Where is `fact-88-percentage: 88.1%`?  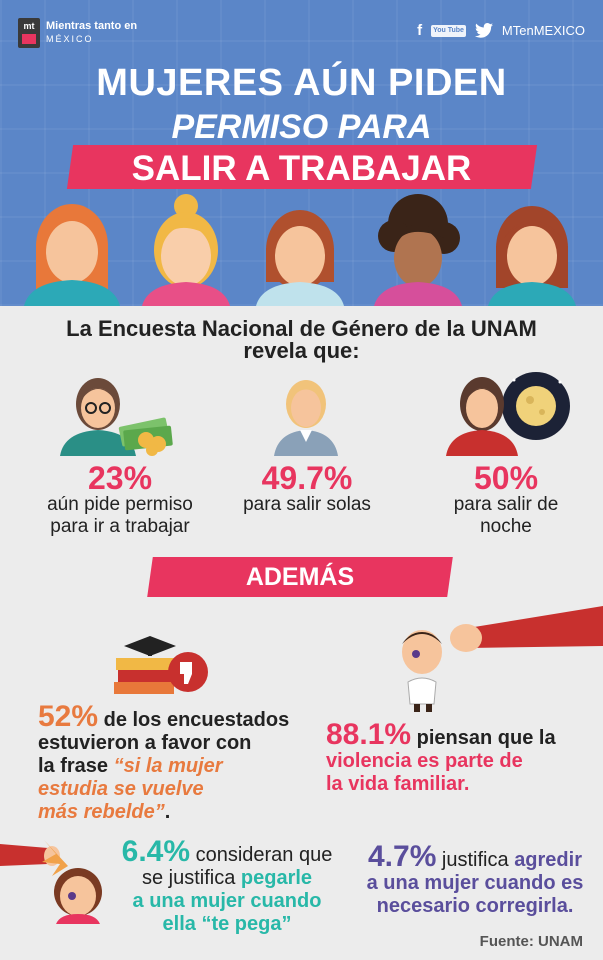
fact-88-percentage: 88.1% is located at coordinates (369, 734).